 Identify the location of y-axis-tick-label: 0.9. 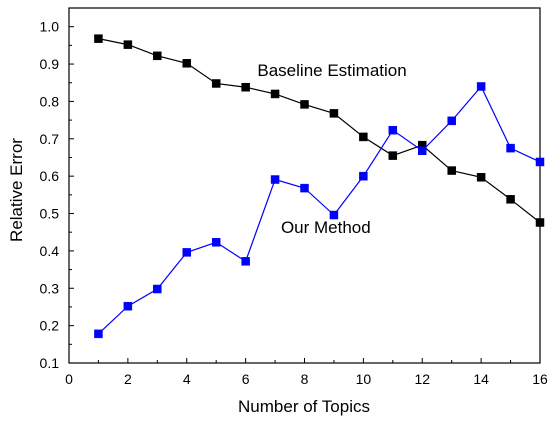
(50, 64).